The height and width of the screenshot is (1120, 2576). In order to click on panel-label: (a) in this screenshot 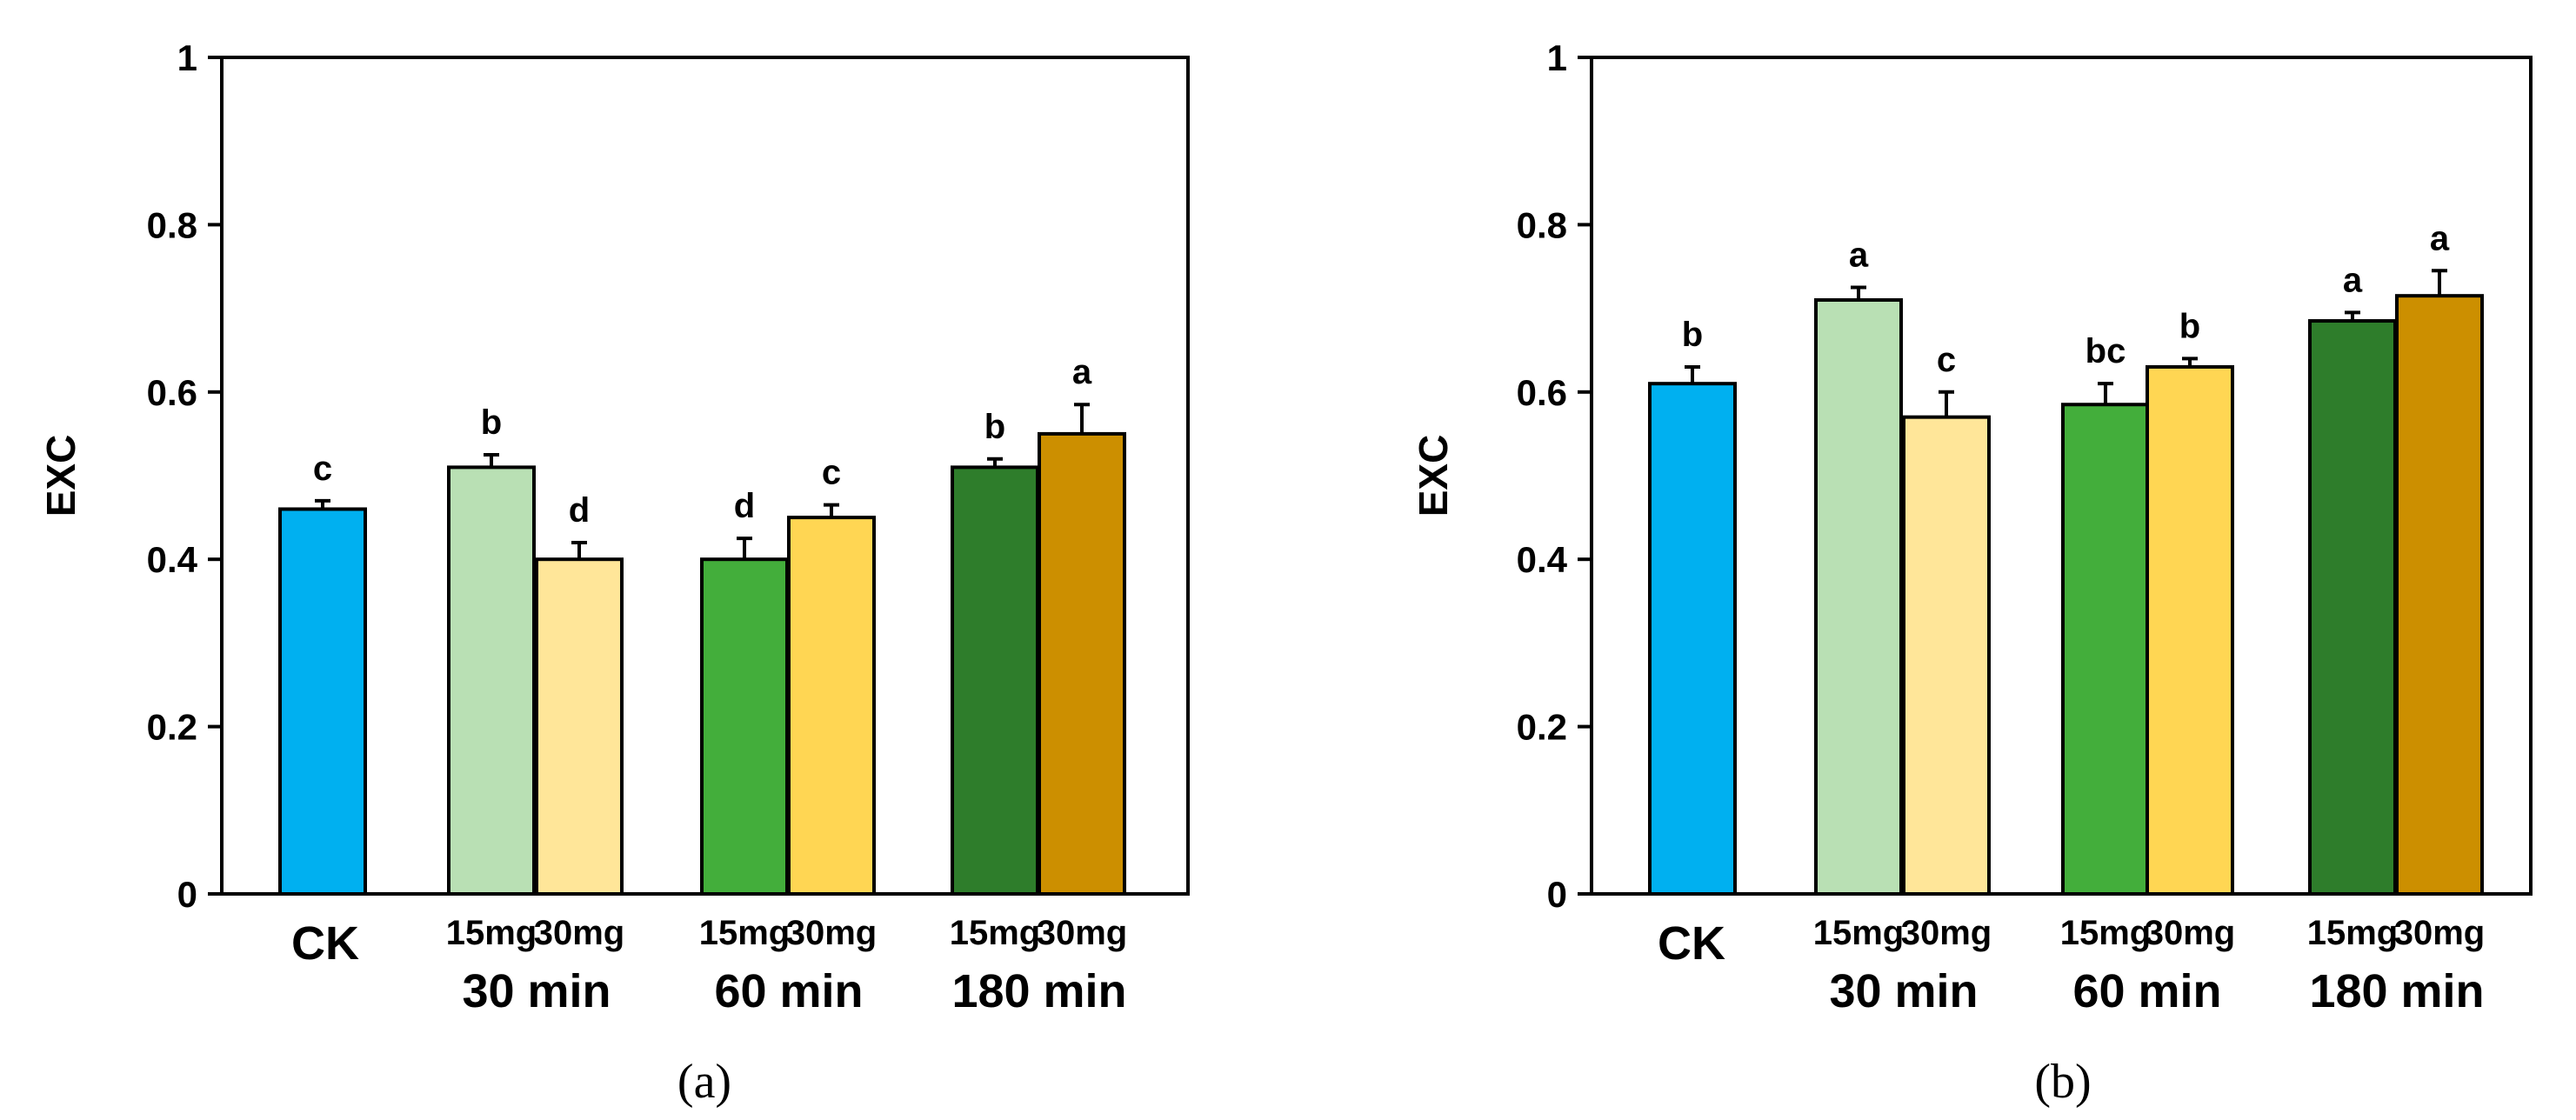, I will do `click(704, 1082)`.